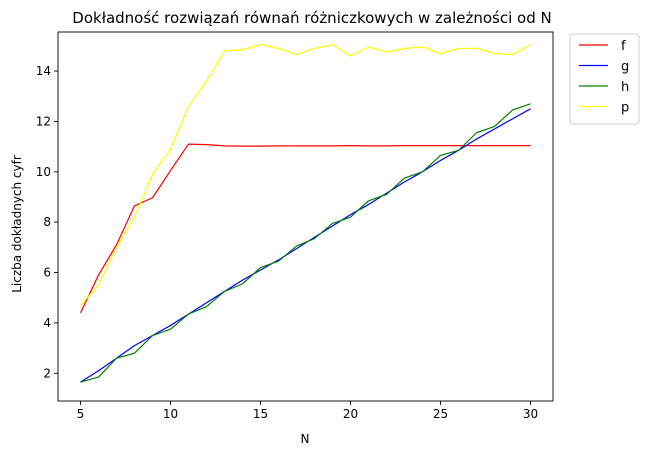 The image size is (646, 455). What do you see at coordinates (625, 108) in the screenshot?
I see `legend-label-p: p` at bounding box center [625, 108].